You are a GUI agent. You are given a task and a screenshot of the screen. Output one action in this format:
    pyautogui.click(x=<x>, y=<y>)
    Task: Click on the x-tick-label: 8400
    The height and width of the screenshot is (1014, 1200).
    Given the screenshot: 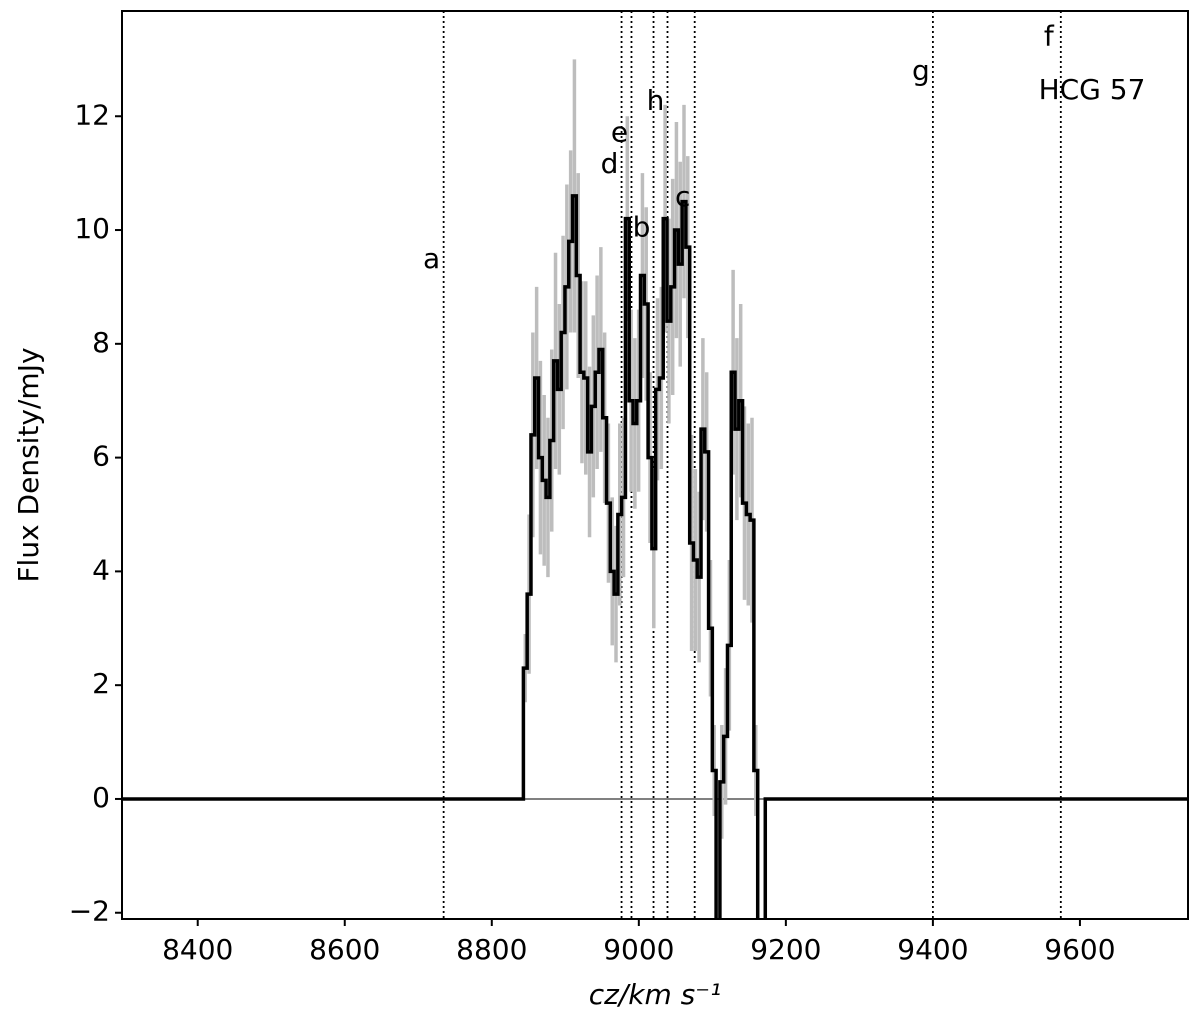 What is the action you would take?
    pyautogui.click(x=197, y=949)
    